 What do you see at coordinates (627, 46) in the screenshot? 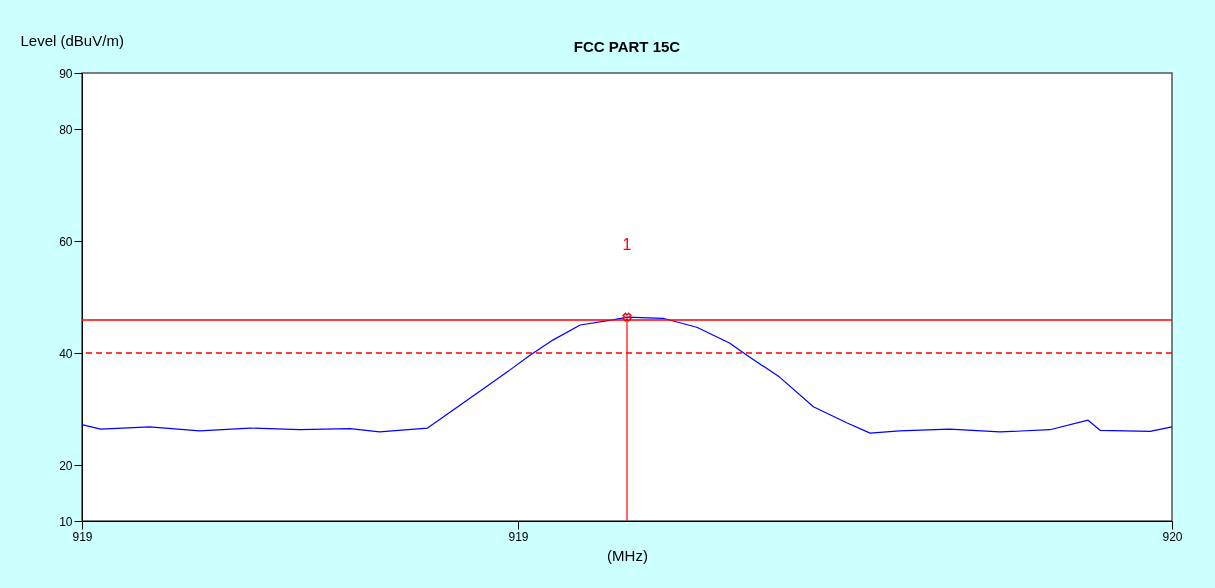
I see `chart-title: FCC PART 15C` at bounding box center [627, 46].